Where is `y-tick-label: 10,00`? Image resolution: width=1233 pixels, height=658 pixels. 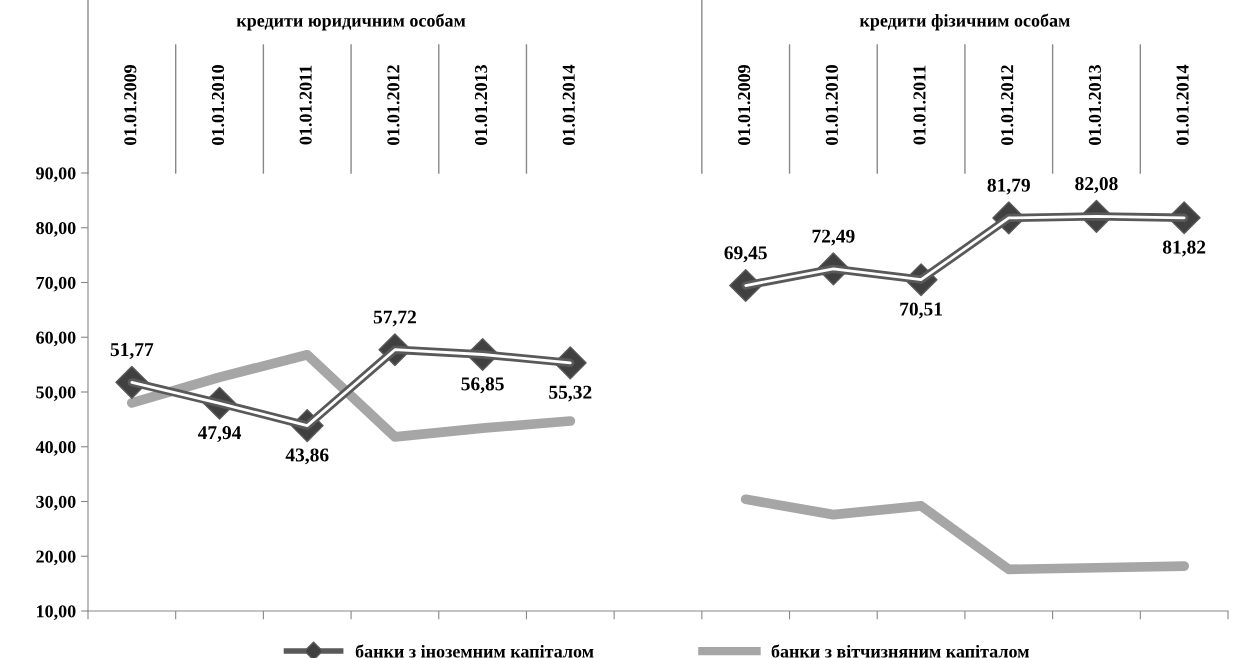 y-tick-label: 10,00 is located at coordinates (56, 613).